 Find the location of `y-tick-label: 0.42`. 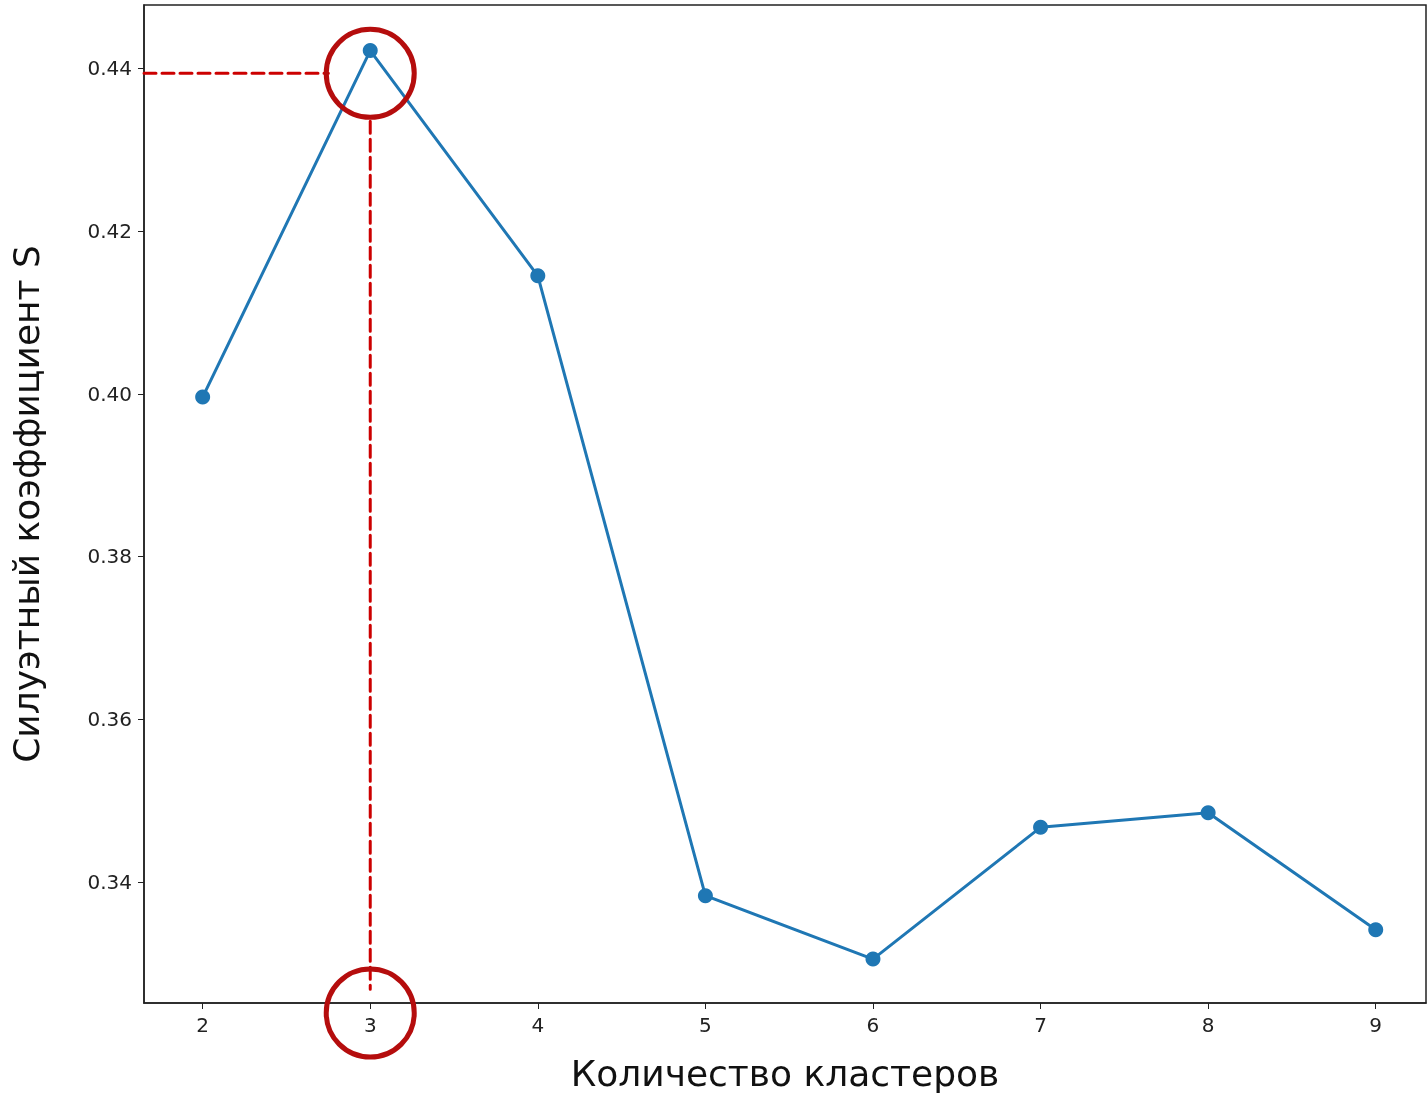

y-tick-label: 0.42 is located at coordinates (109, 231).